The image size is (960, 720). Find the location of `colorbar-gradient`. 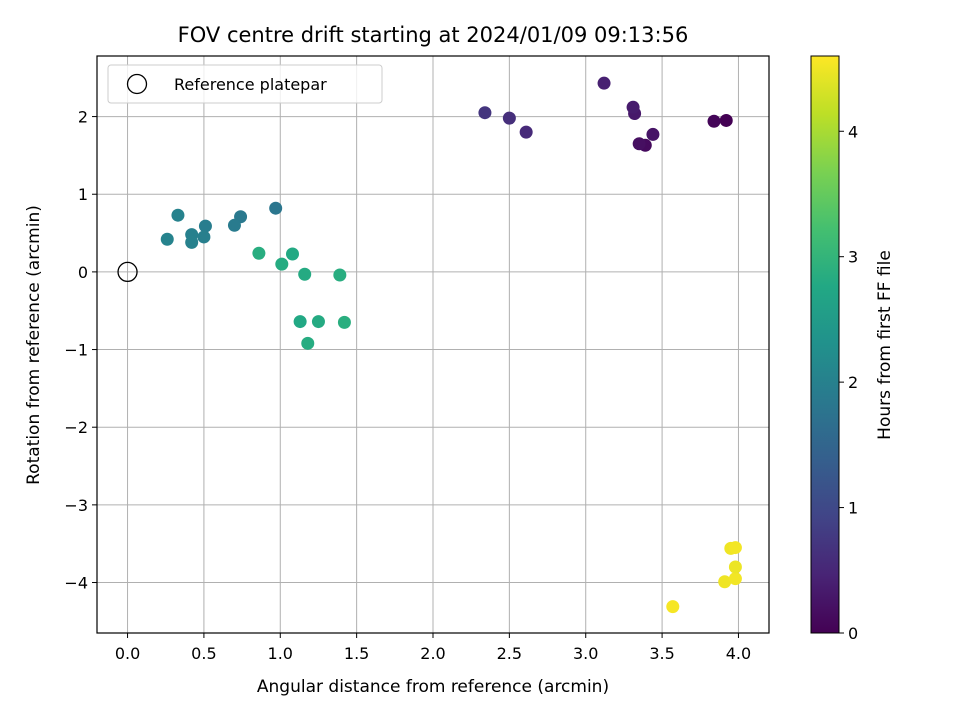

colorbar-gradient is located at coordinates (825, 344).